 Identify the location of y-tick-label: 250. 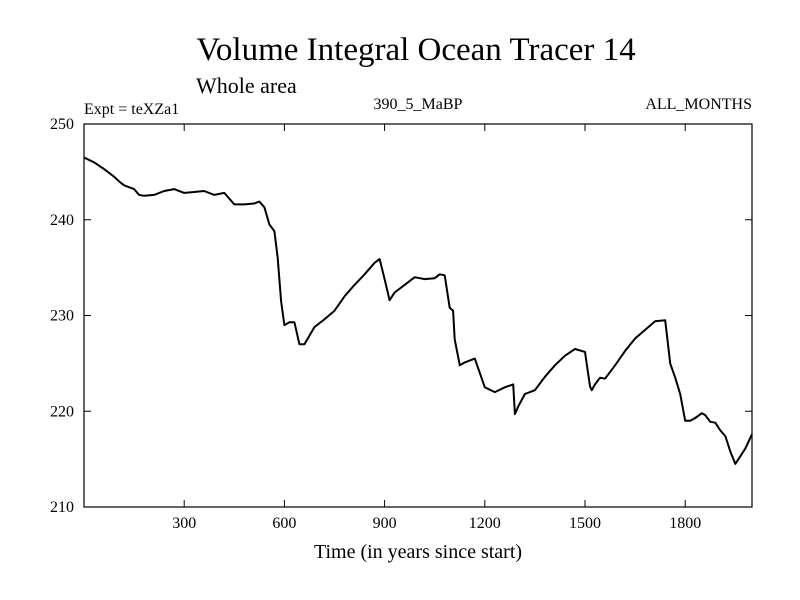
(62, 124).